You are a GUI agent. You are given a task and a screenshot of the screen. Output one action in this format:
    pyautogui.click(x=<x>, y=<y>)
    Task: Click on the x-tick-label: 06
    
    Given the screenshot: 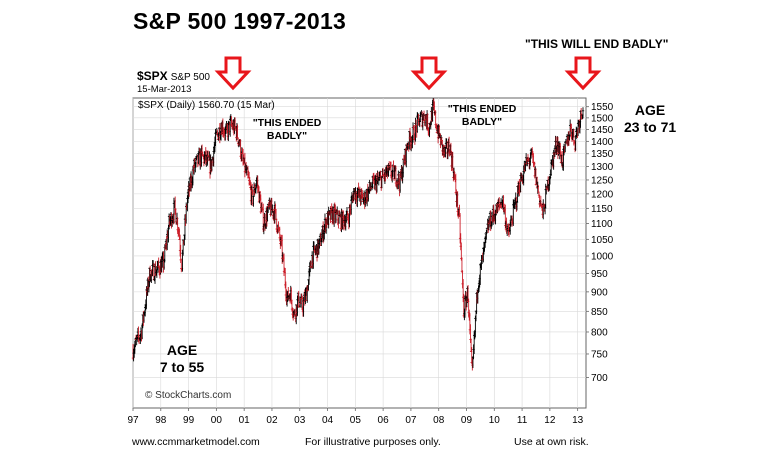 What is the action you would take?
    pyautogui.click(x=384, y=420)
    